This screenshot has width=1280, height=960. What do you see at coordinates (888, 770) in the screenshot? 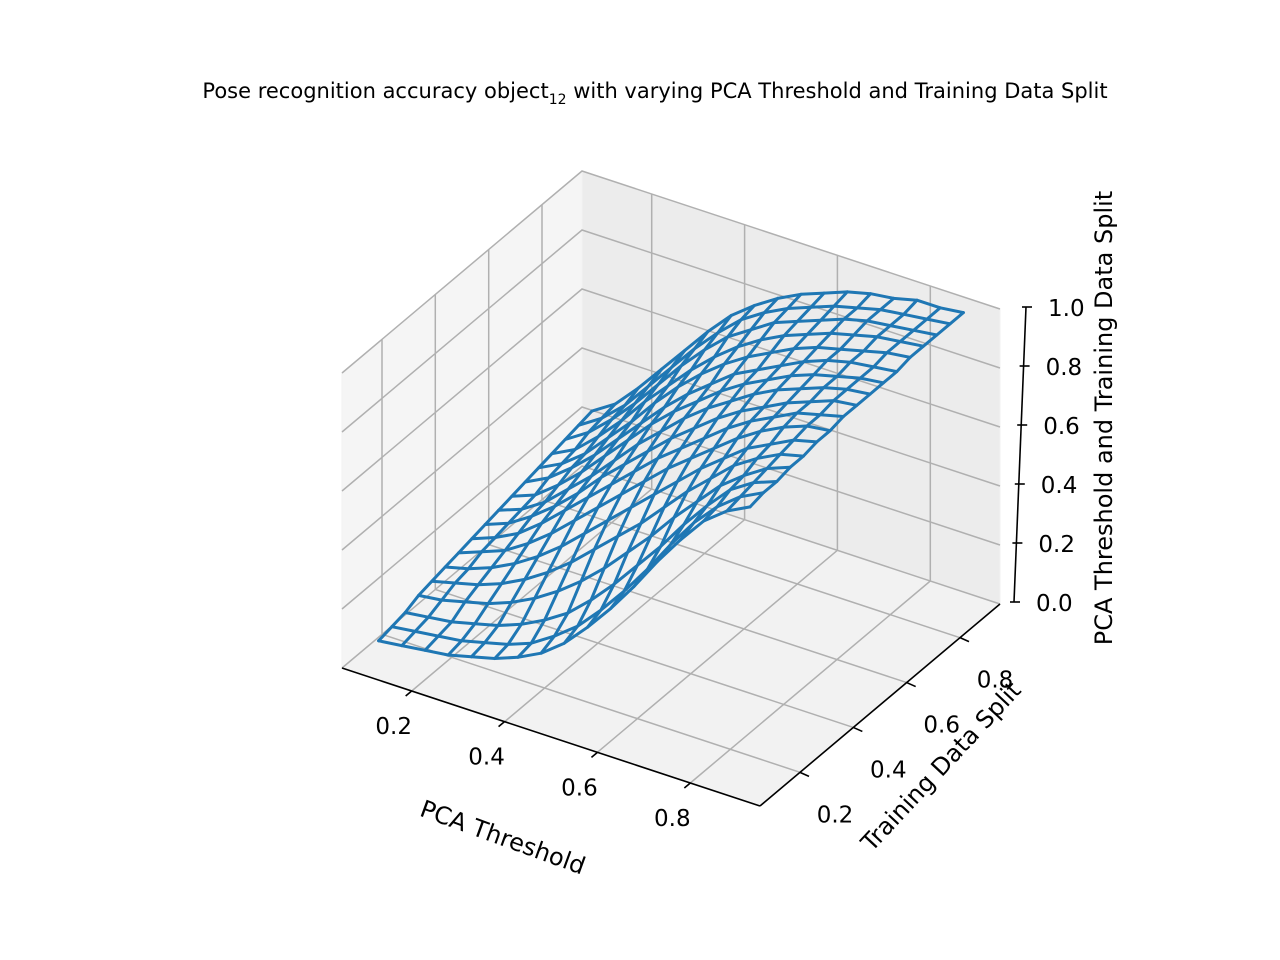
I see `y-tick-label: 0.4` at bounding box center [888, 770].